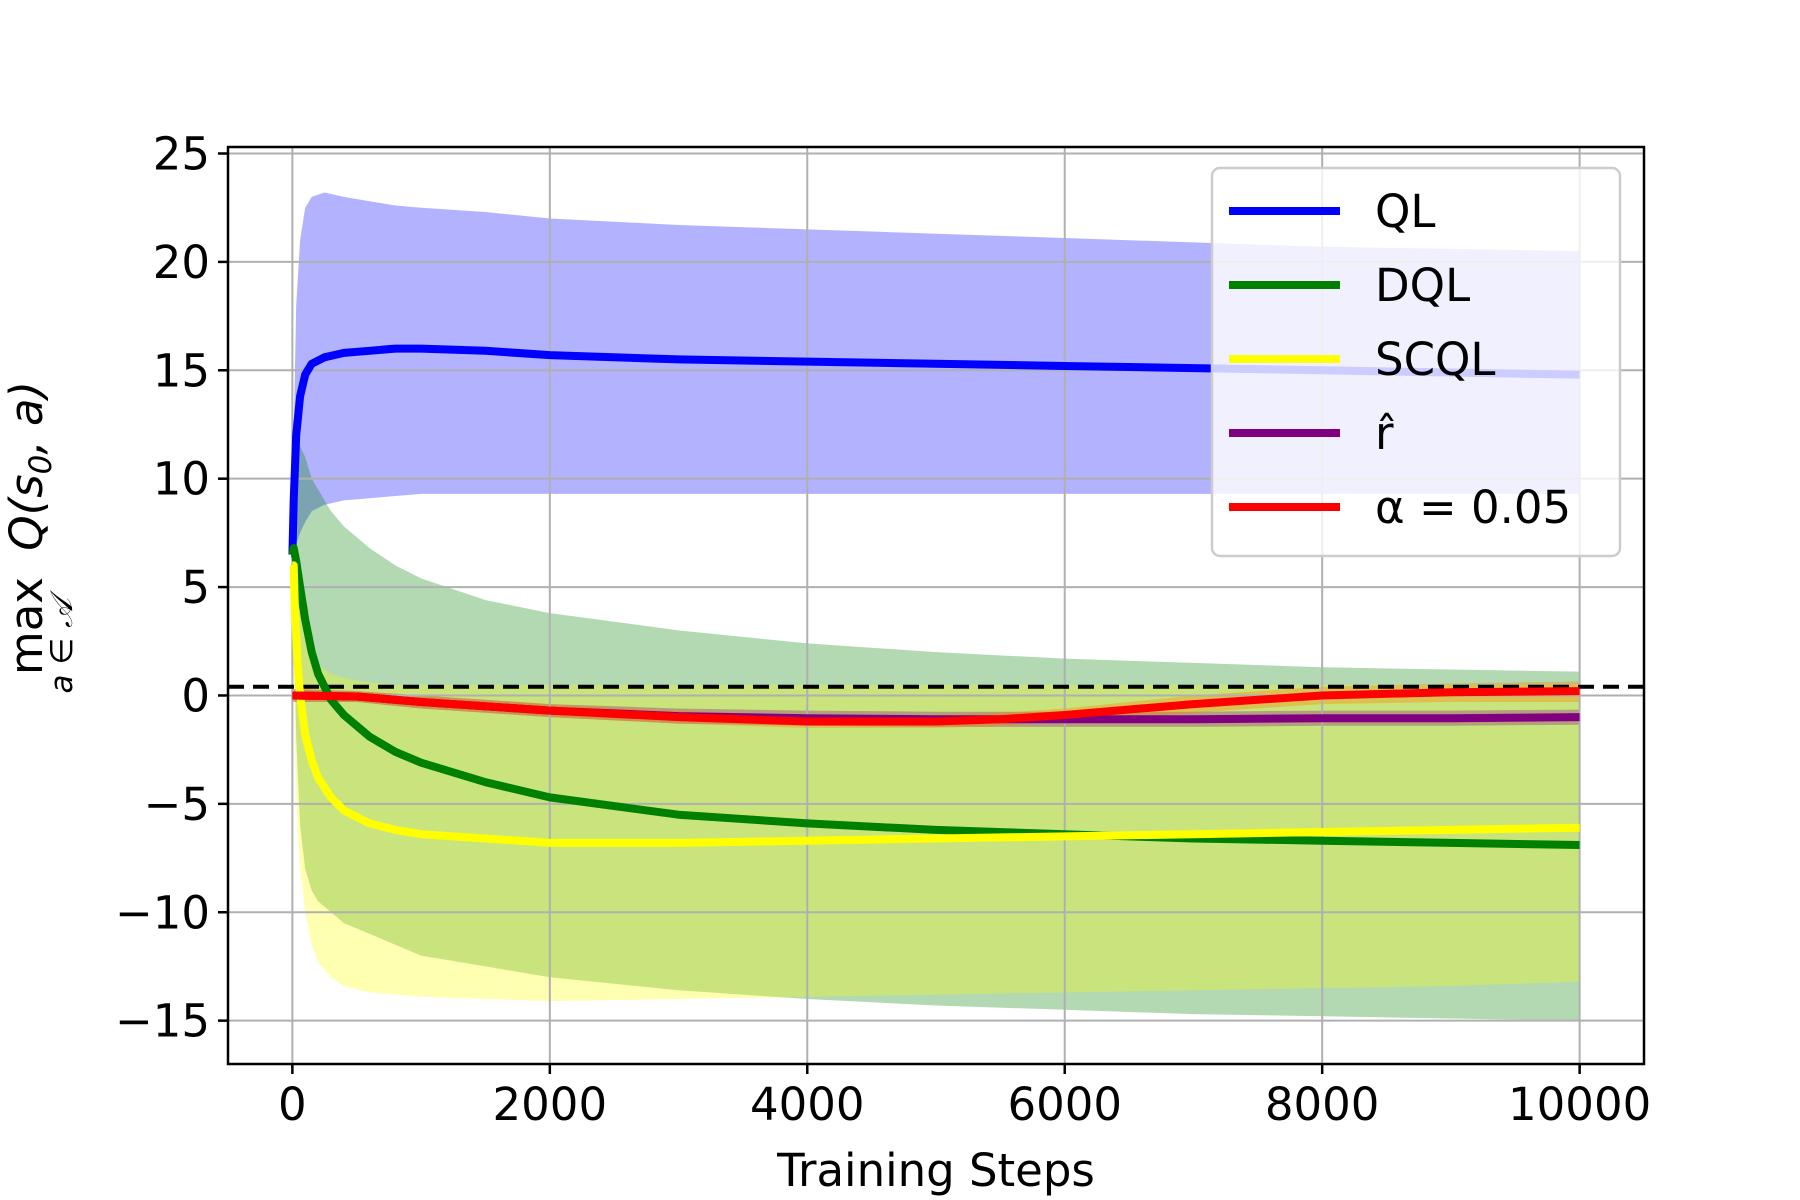  Describe the element at coordinates (181, 370) in the screenshot. I see `y-tick-label-15: 15` at that location.